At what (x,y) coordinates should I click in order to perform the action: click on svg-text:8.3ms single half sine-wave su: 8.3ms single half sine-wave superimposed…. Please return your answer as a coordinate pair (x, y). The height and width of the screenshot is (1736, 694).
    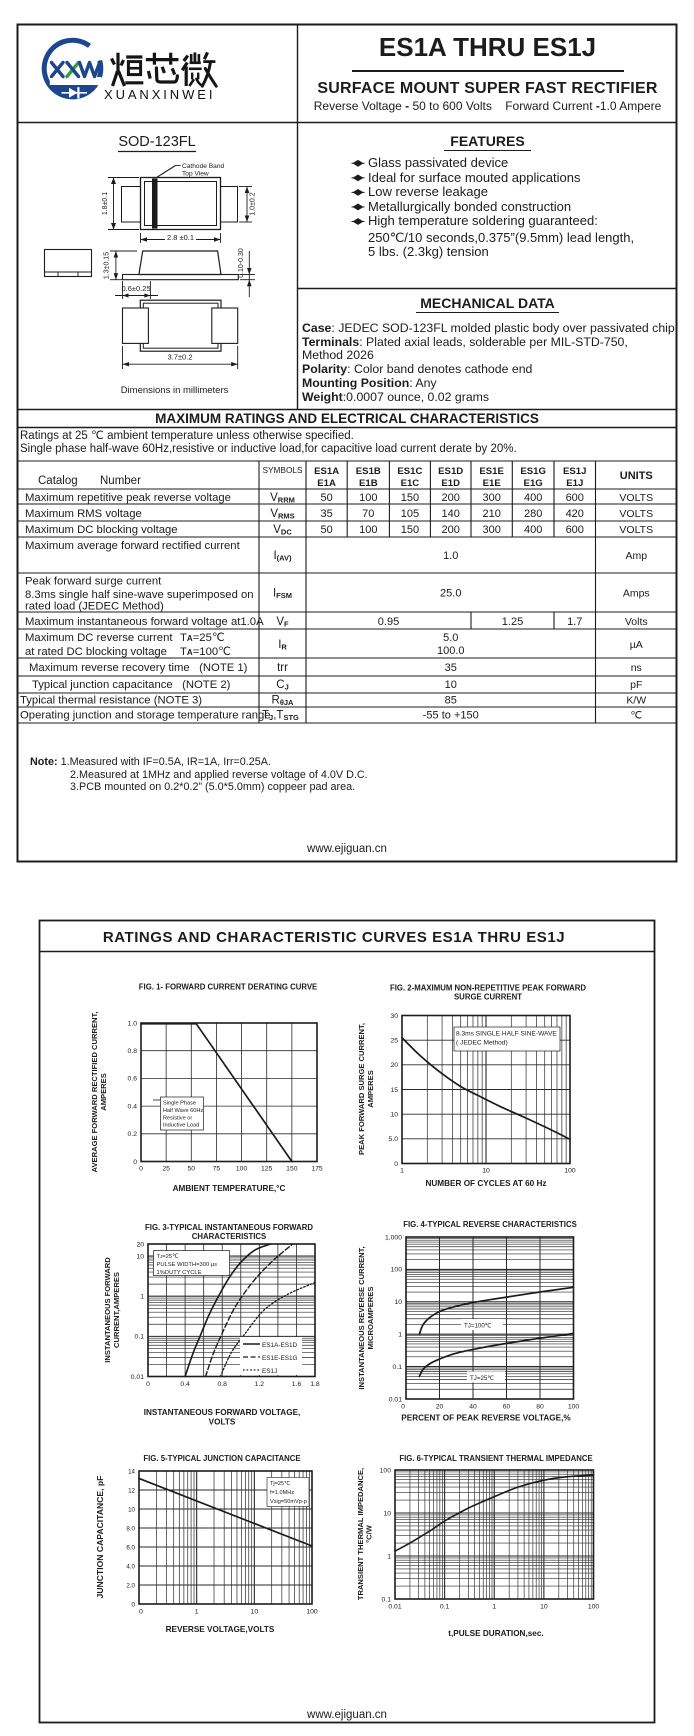
    Looking at the image, I should click on (139, 595).